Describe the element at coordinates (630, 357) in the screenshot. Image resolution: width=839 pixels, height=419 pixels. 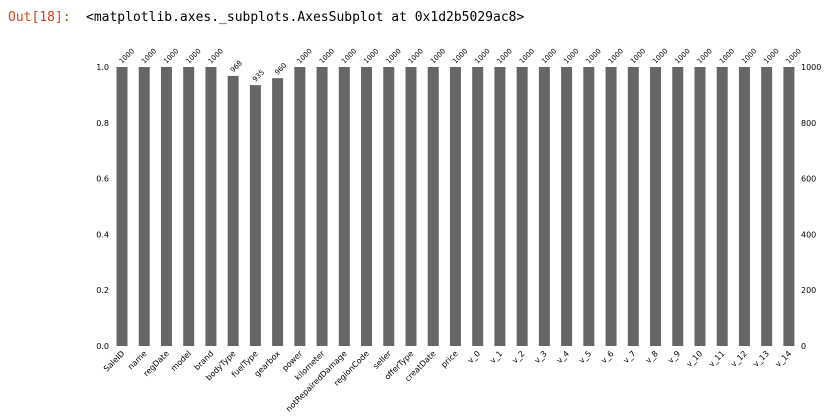
I see `category-label: v_7` at that location.